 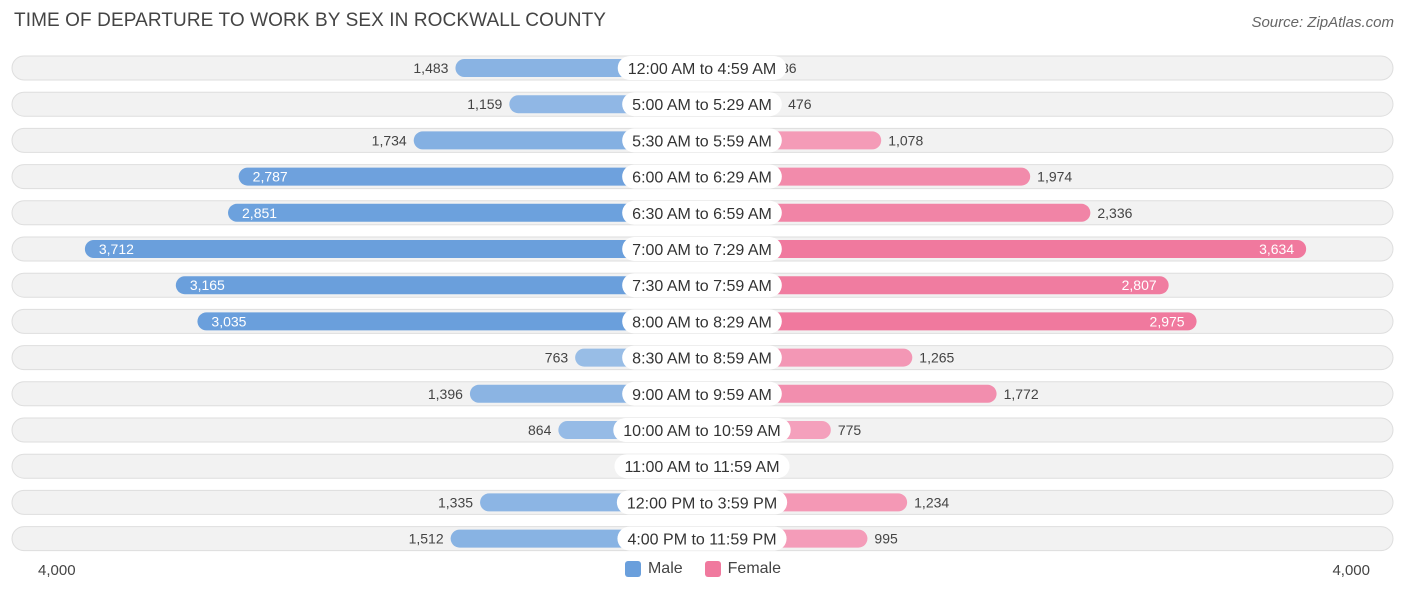 I want to click on category-label: 5:00 AM to 5:29 AM, so click(x=702, y=105).